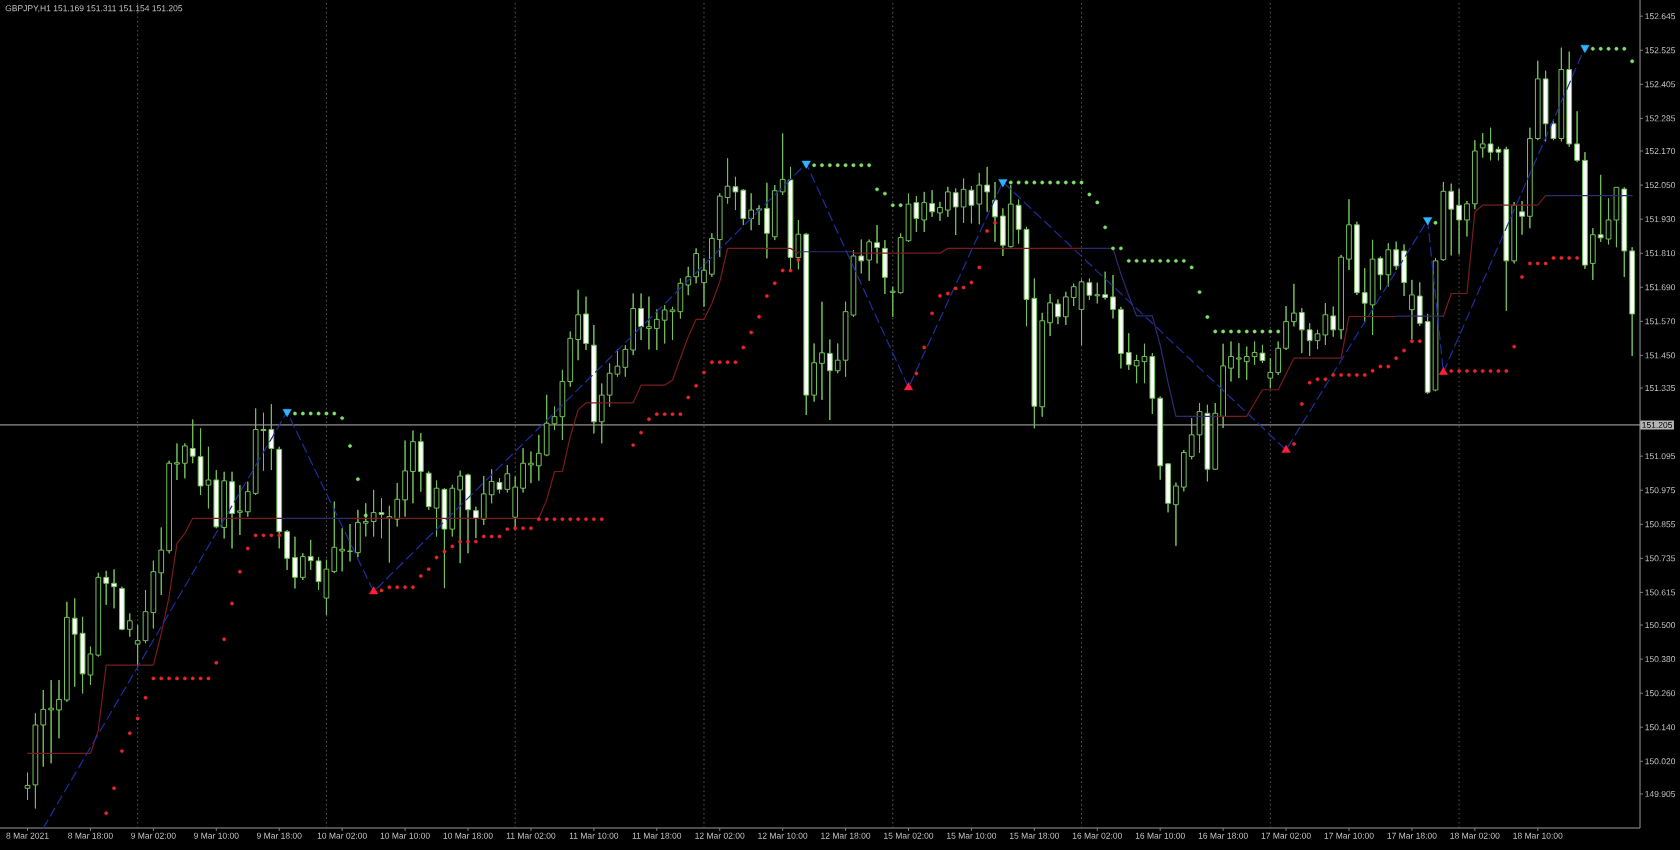 The image size is (1680, 850). I want to click on x-tick-label: 10 Mar 02:00, so click(342, 835).